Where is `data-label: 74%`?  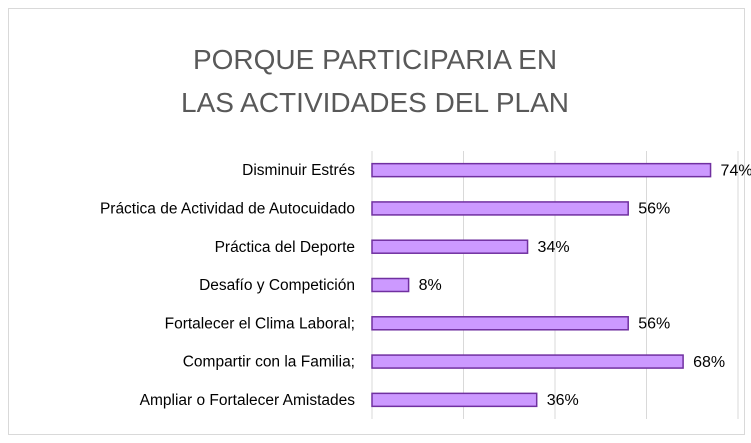 data-label: 74% is located at coordinates (736, 170).